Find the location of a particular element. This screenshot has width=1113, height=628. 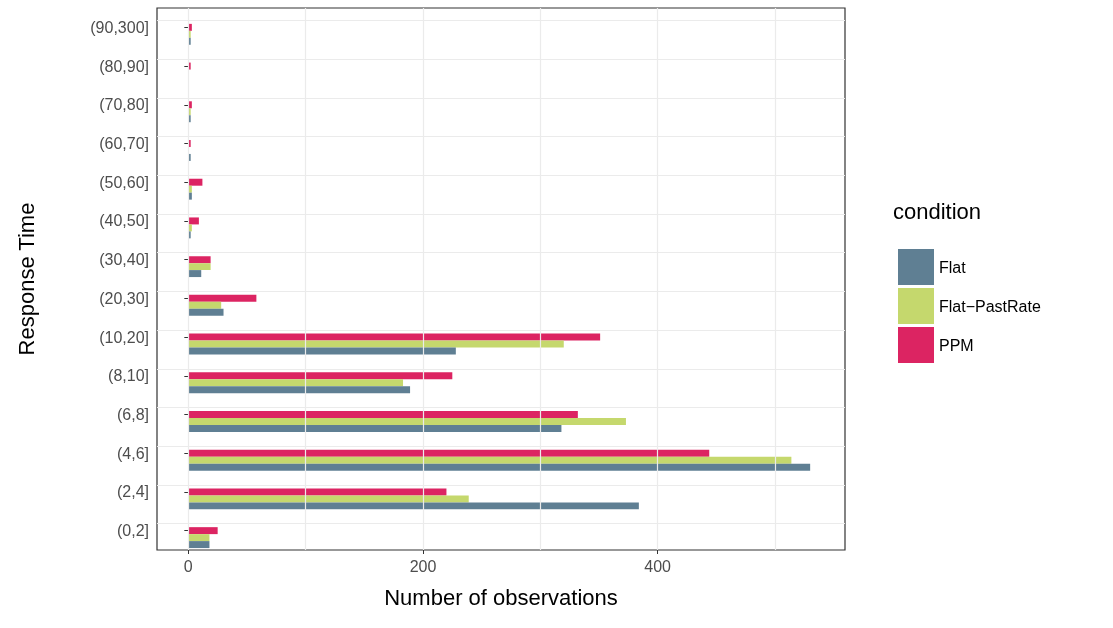

y-tick-label: (50,60] is located at coordinates (124, 182).